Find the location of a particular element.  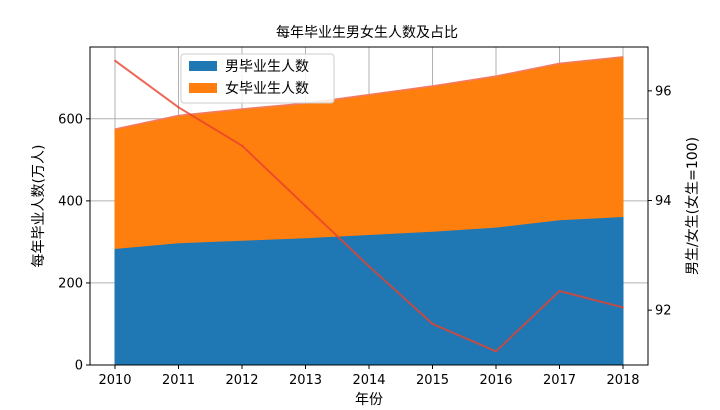

x-tick-label: 2015 is located at coordinates (432, 380).